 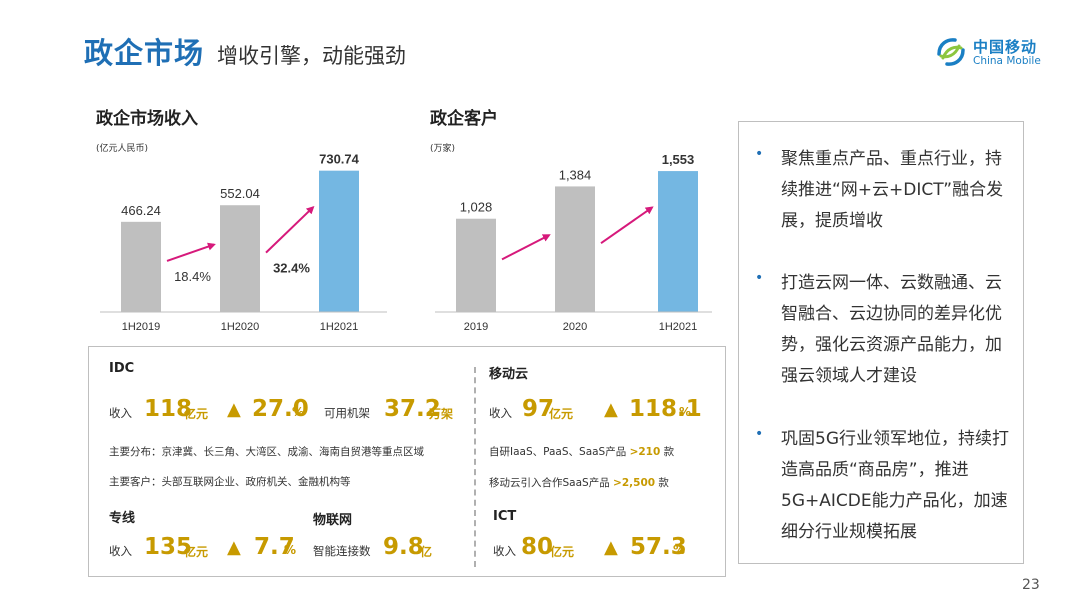 I want to click on ict-title: ICT, so click(x=505, y=516).